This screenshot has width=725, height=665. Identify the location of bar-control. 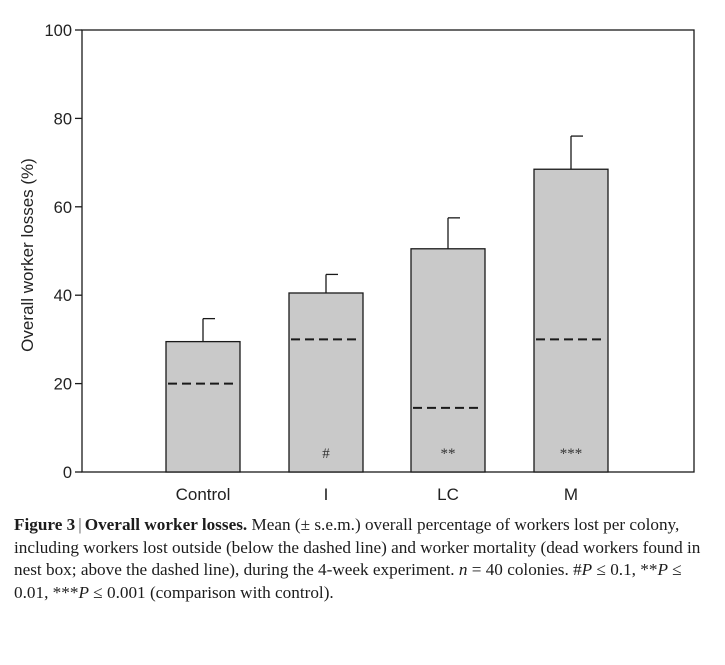
(203, 406).